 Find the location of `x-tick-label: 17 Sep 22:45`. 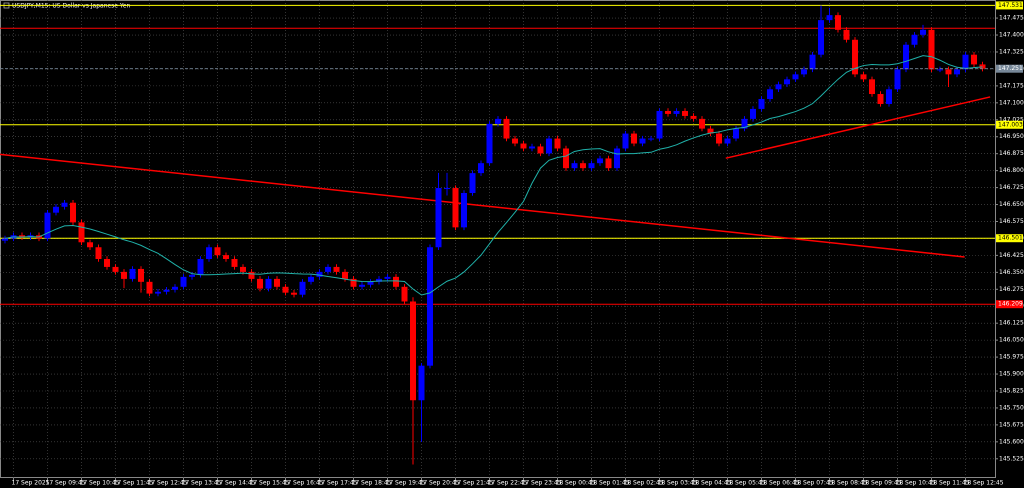

x-tick-label: 17 Sep 22:45 is located at coordinates (508, 483).